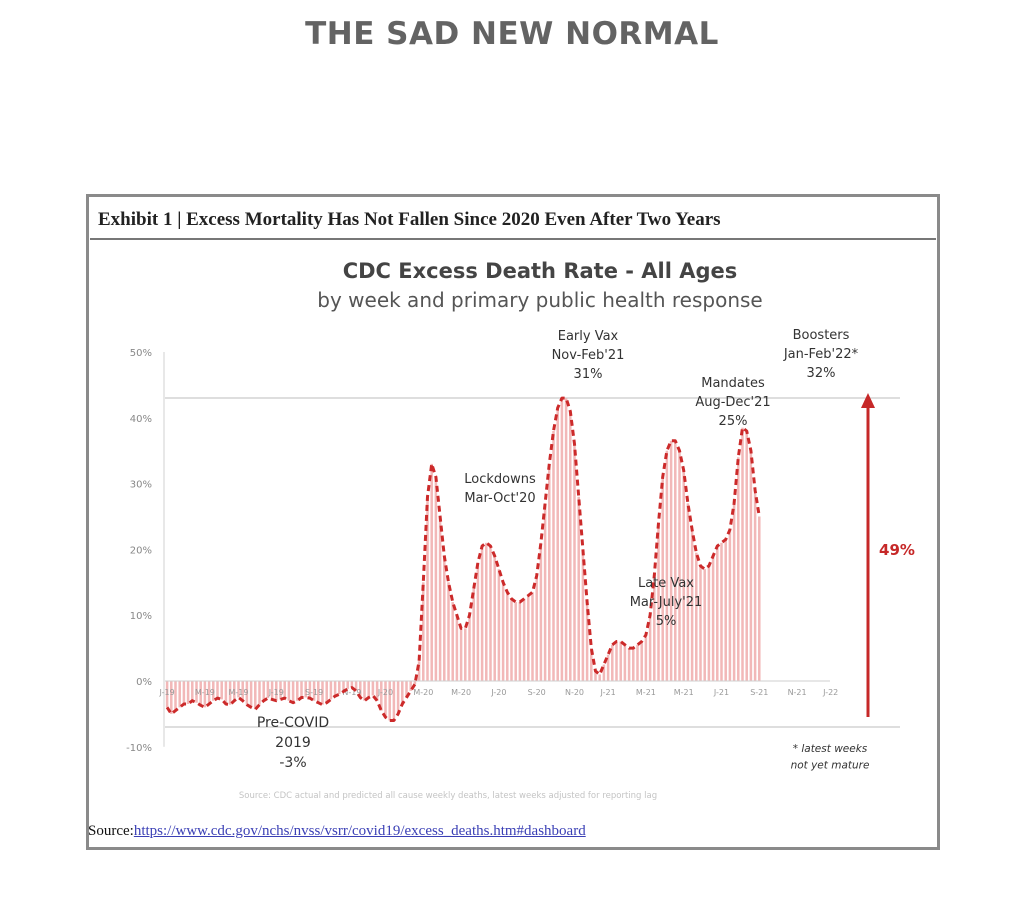 The image size is (1024, 904). Describe the element at coordinates (141, 550) in the screenshot. I see `y-tick-label: 20%` at that location.